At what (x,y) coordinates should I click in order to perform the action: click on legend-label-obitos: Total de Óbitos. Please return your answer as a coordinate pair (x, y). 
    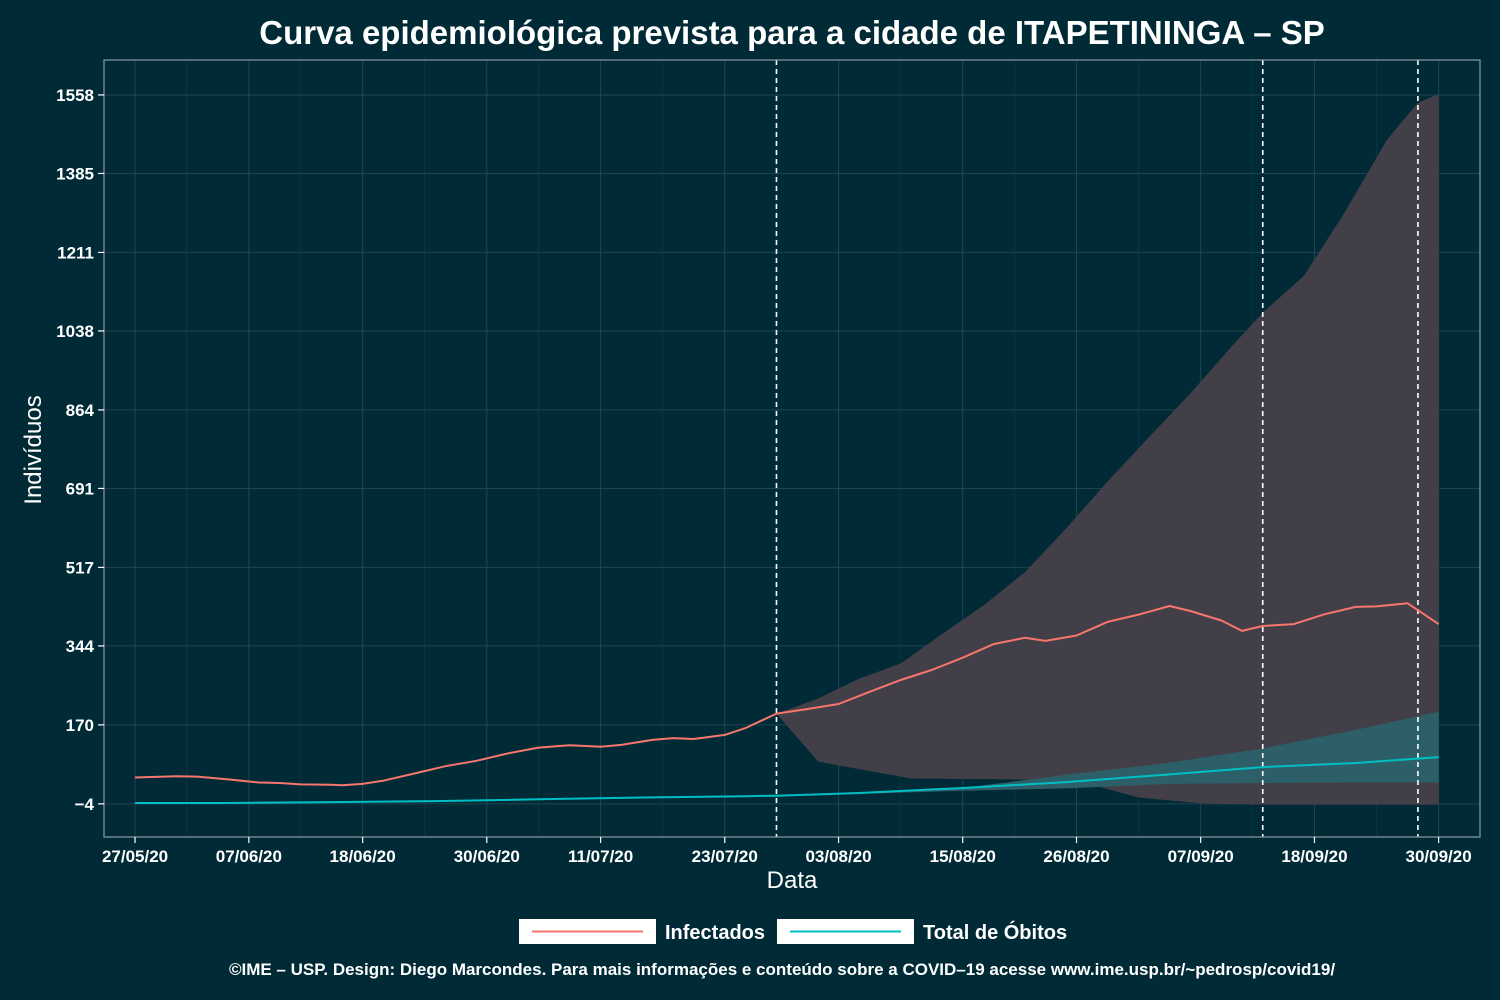
    Looking at the image, I should click on (995, 932).